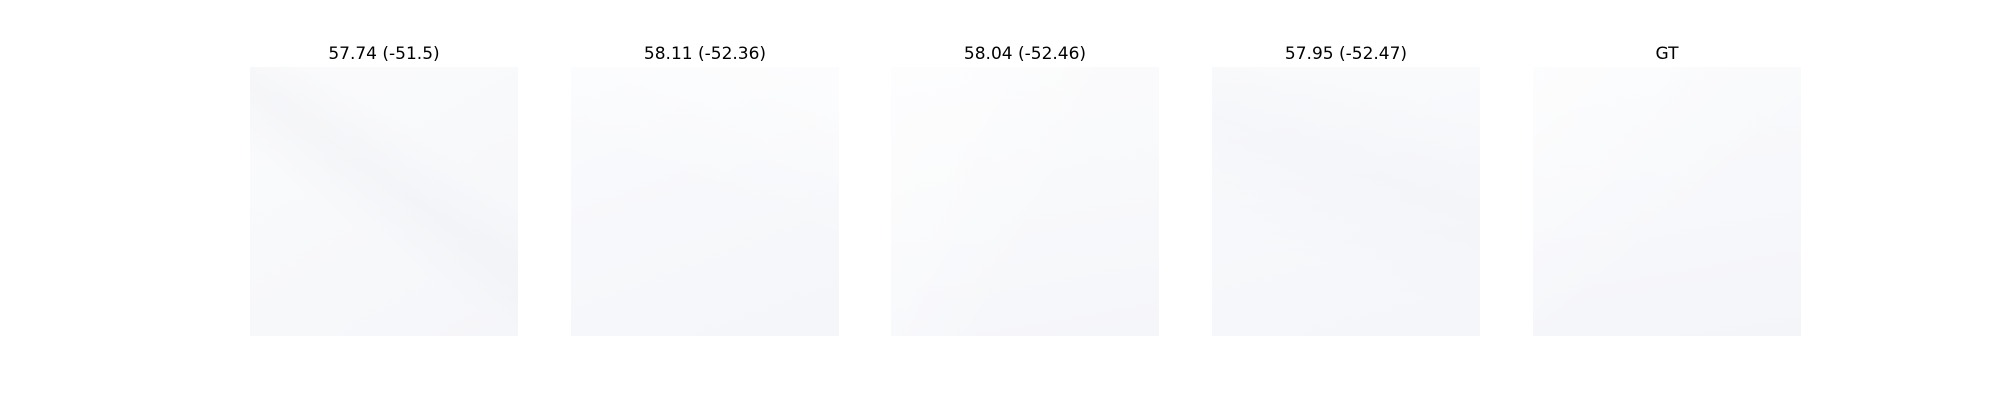 The height and width of the screenshot is (400, 2000). Describe the element at coordinates (705, 54) in the screenshot. I see `panel-title: 58.11 (-52.36)` at that location.